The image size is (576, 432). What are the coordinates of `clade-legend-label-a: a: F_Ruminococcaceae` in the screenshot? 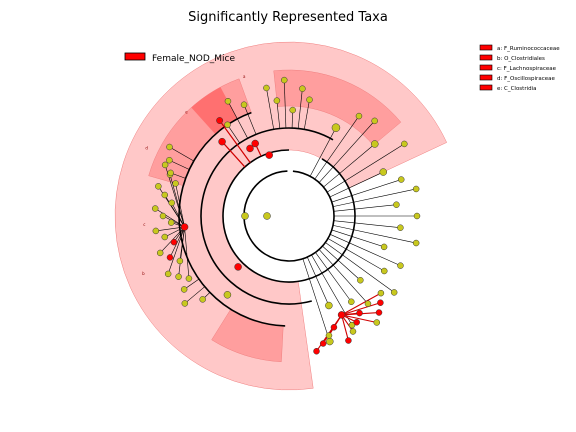 It's located at (528, 49).